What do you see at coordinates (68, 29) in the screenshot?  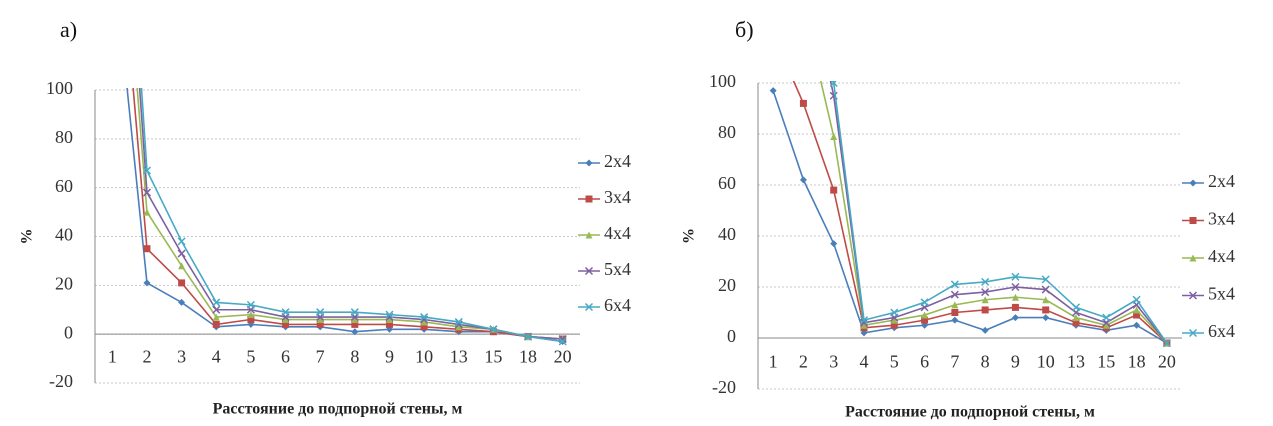 I see `panel-label: а)` at bounding box center [68, 29].